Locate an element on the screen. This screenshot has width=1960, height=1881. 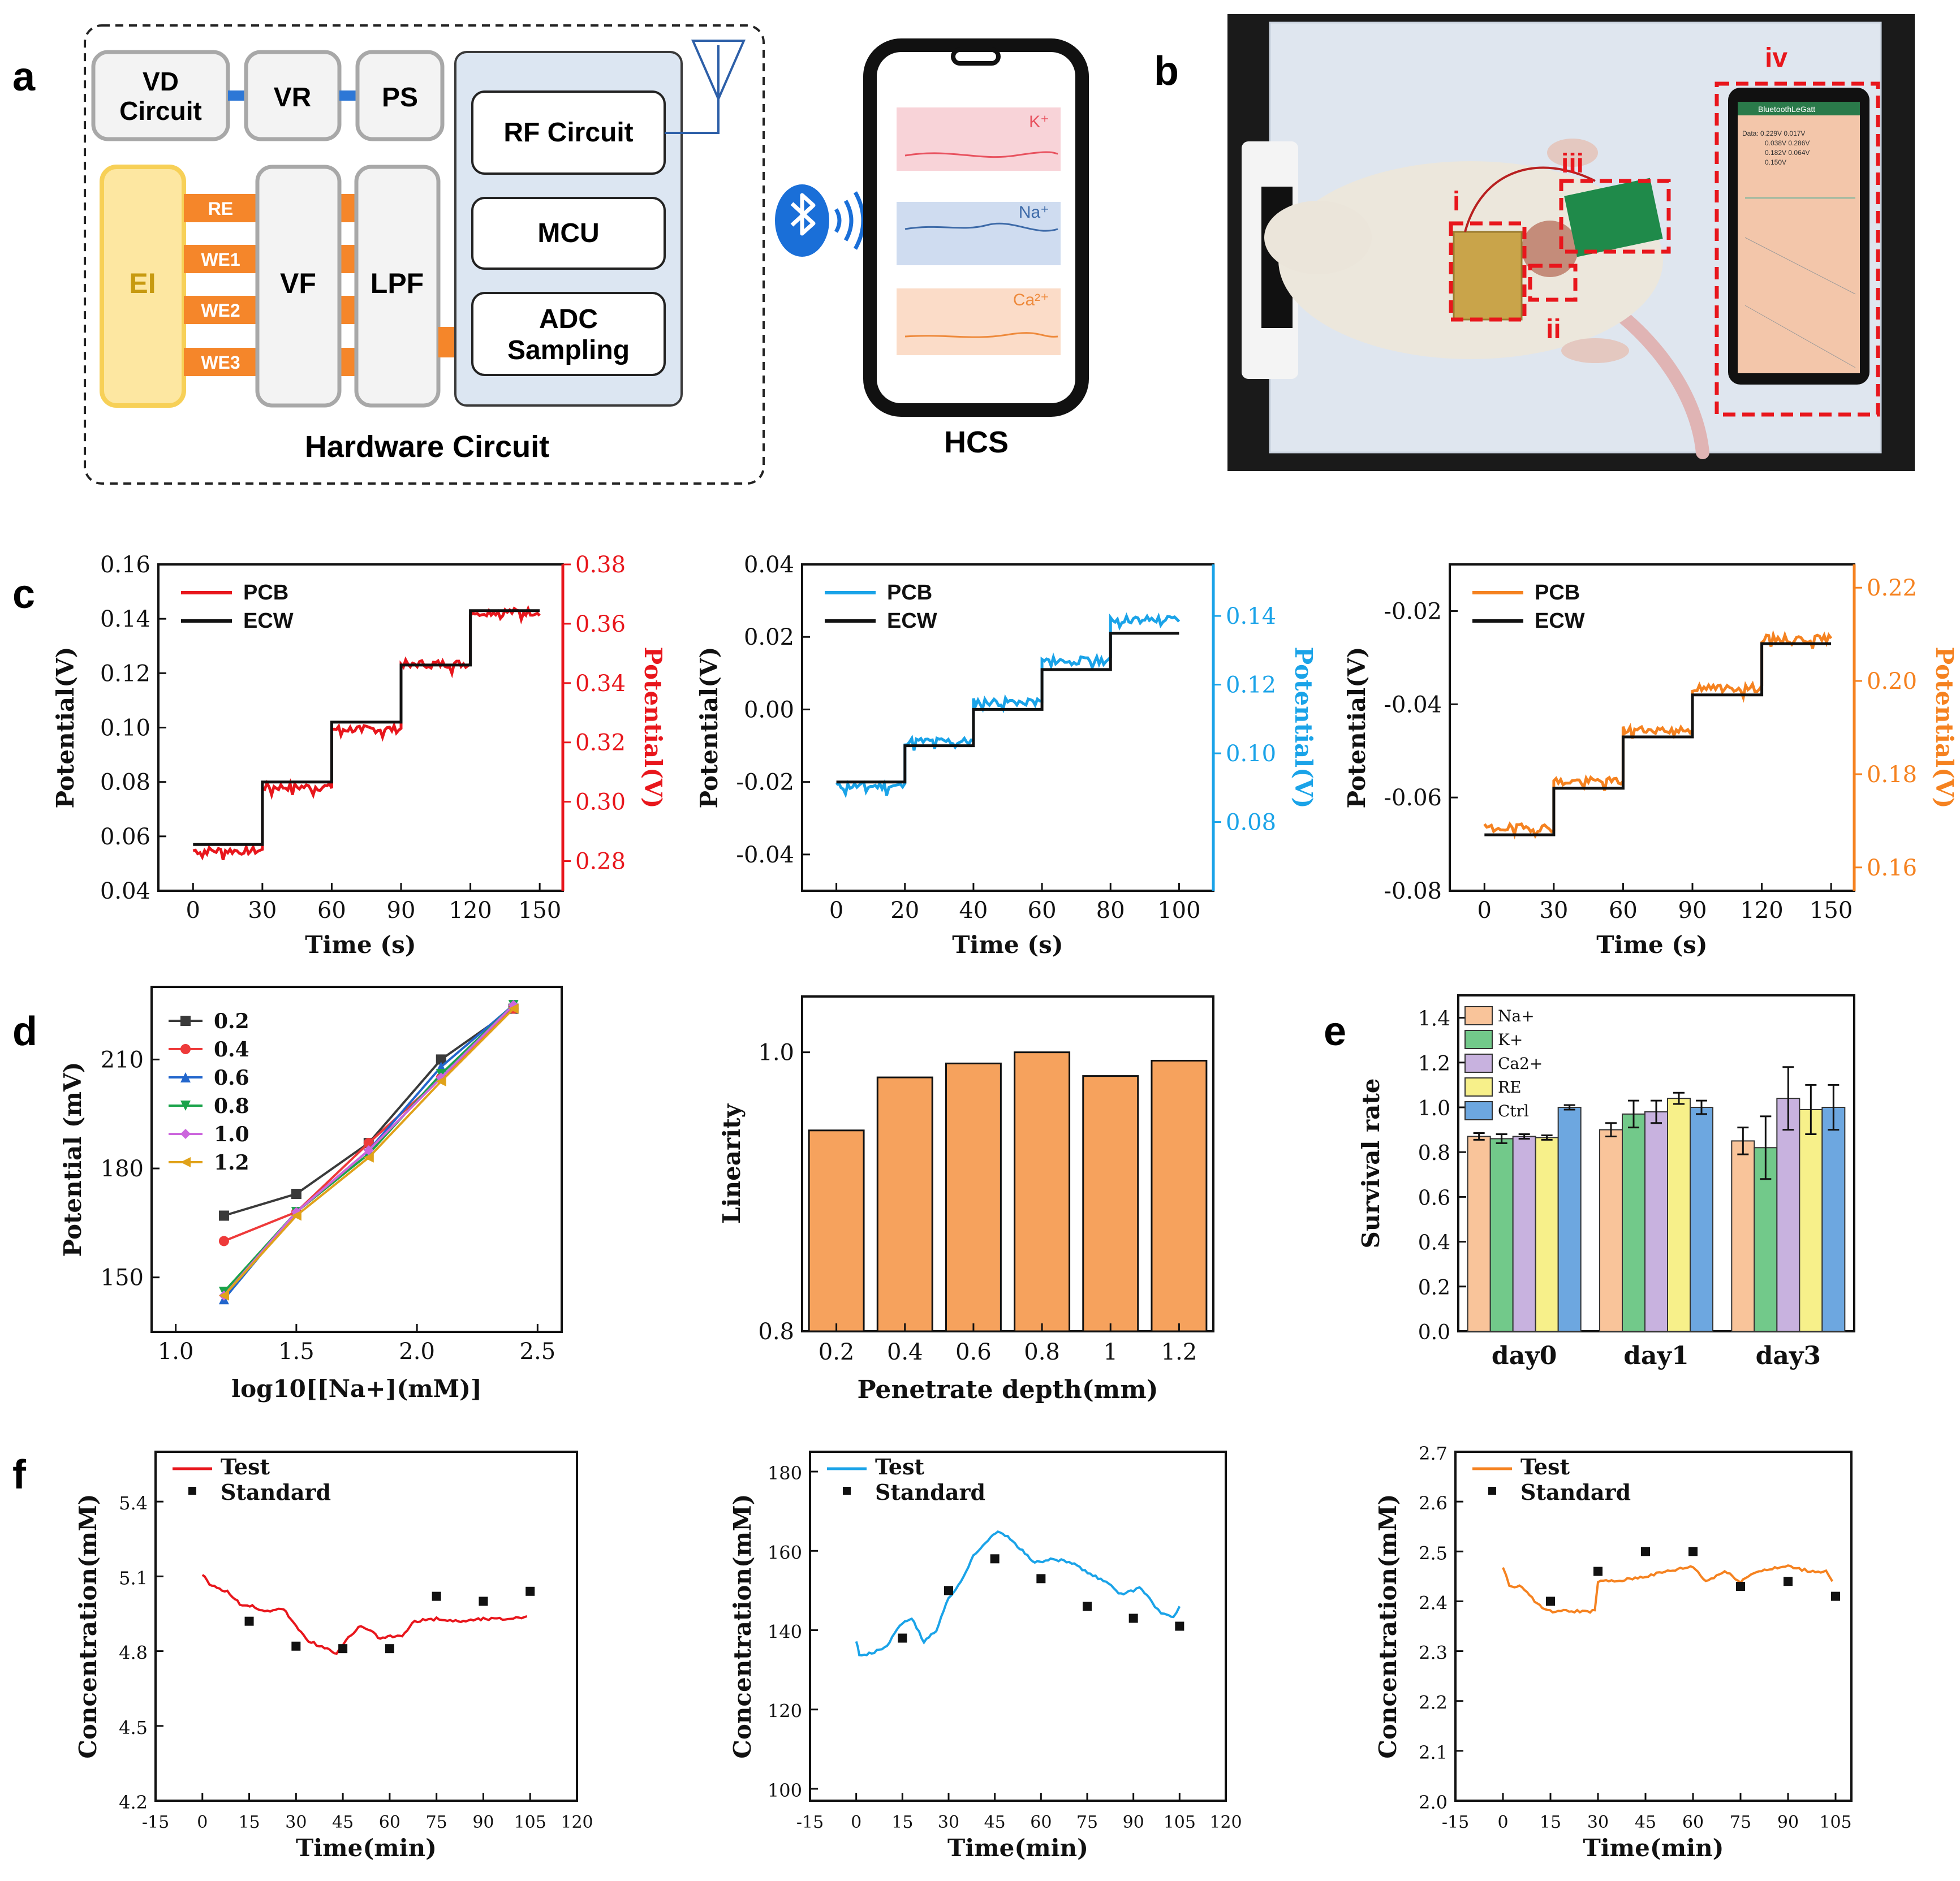
adc-label-2: Sampling is located at coordinates (568, 350).